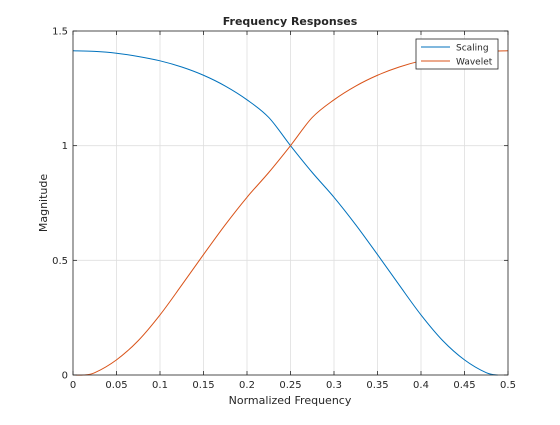 The height and width of the screenshot is (425, 560). What do you see at coordinates (43, 203) in the screenshot?
I see `y-axis-label: Magnitude` at bounding box center [43, 203].